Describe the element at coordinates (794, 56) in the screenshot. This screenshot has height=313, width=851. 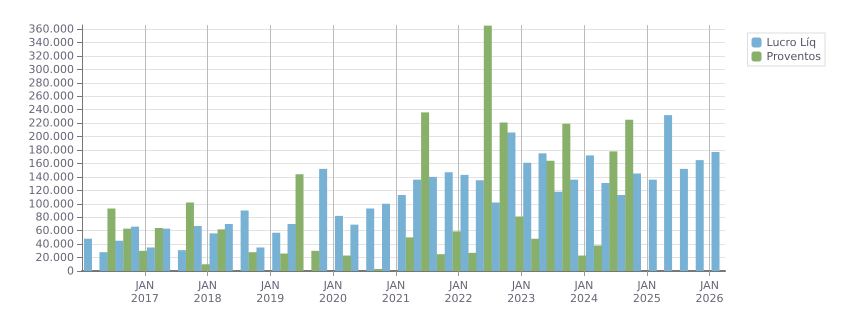
I see `legend-label: Proventos` at that location.